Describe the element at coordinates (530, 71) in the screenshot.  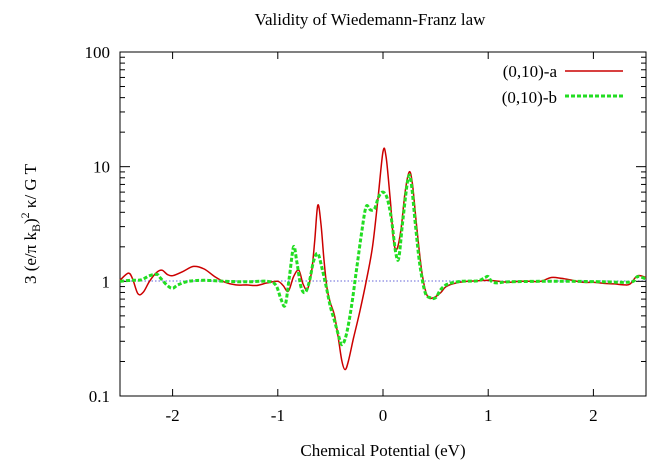
I see `legend-label-a: (0,10)-a` at that location.